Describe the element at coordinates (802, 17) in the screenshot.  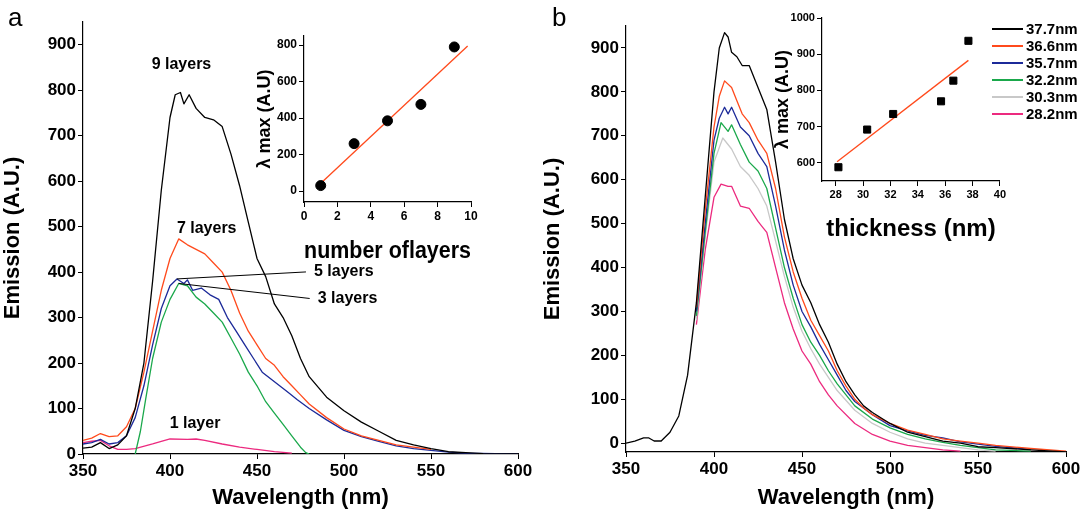
I see `y-tick-label: 1000` at that location.